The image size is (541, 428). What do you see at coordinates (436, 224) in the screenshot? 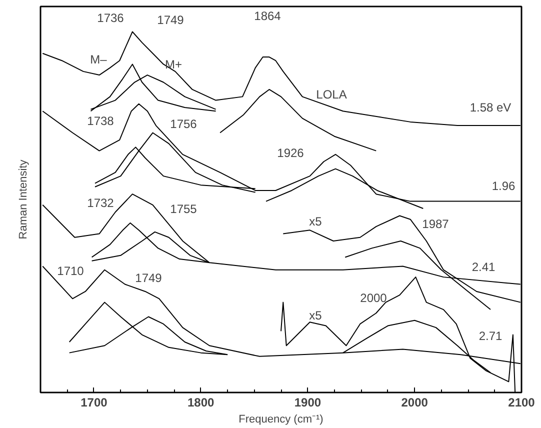
I see `annotation: 1987` at bounding box center [436, 224].